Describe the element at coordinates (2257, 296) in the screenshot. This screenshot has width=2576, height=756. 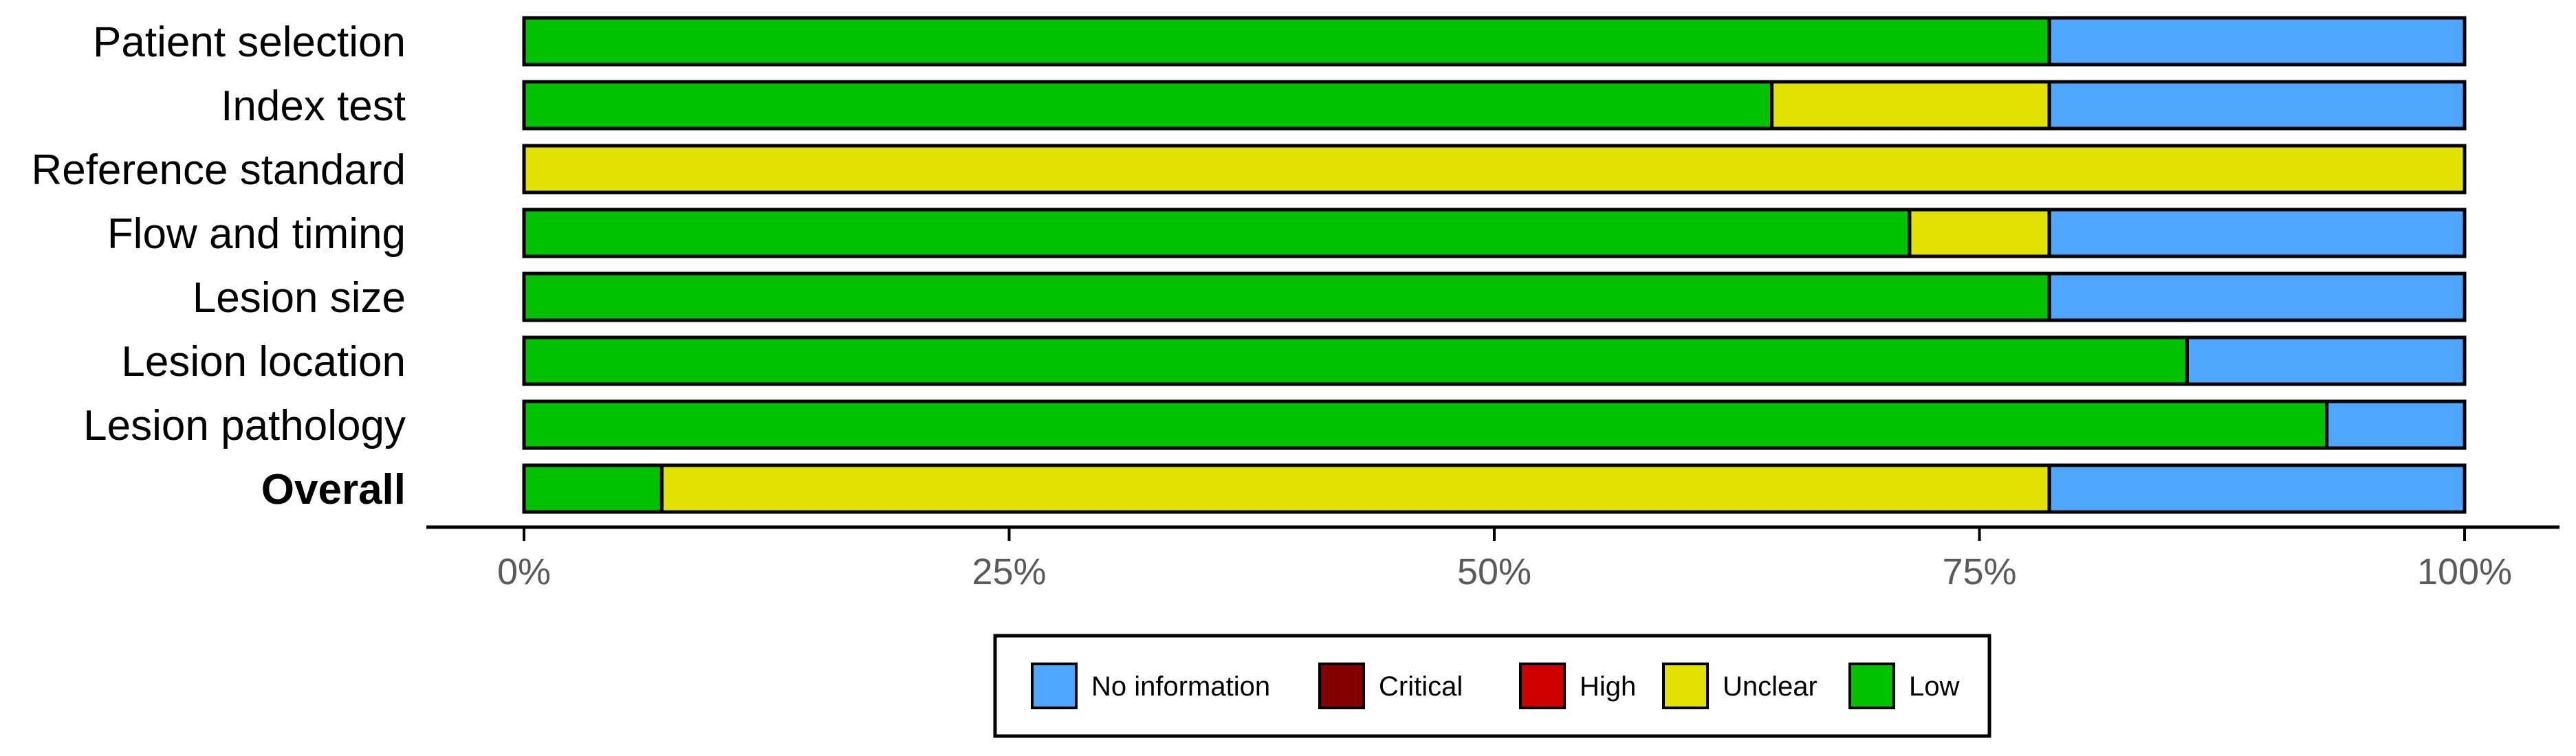
I see `bar-lesion-size-no-information` at that location.